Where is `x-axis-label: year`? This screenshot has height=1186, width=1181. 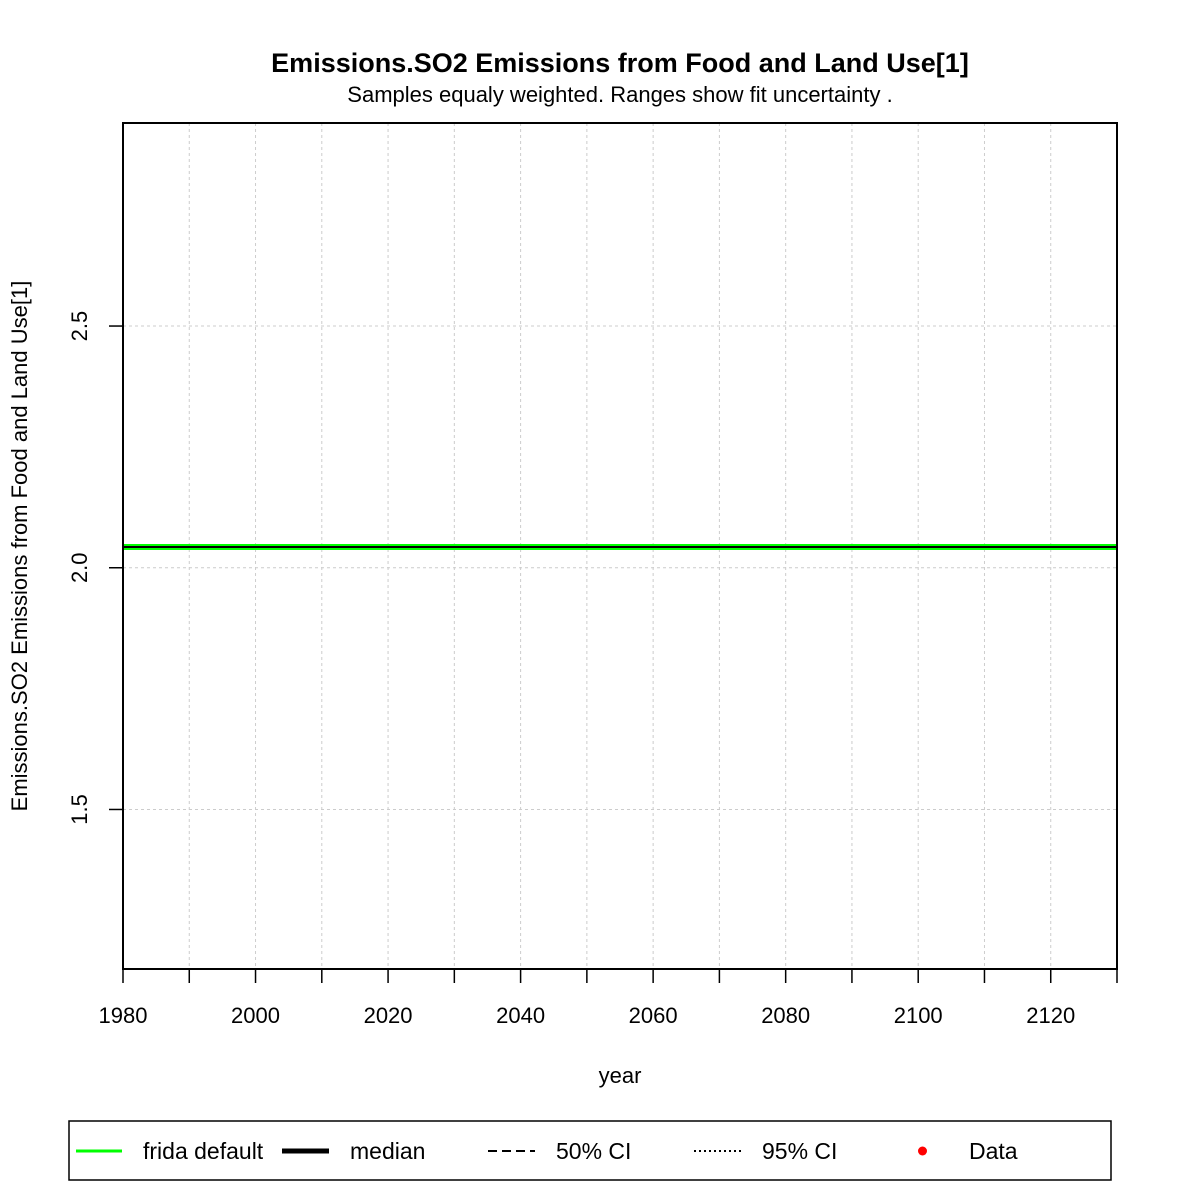 x-axis-label: year is located at coordinates (620, 1075).